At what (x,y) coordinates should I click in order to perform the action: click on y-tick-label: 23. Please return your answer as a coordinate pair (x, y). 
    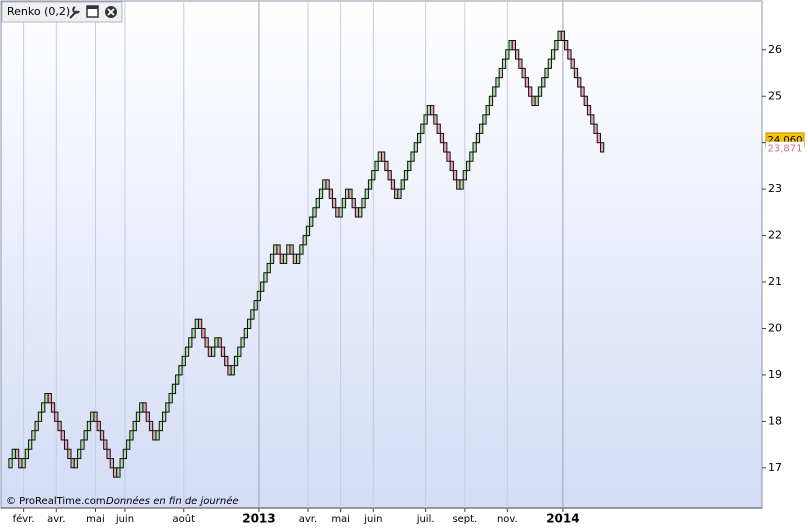
    Looking at the image, I should click on (775, 188).